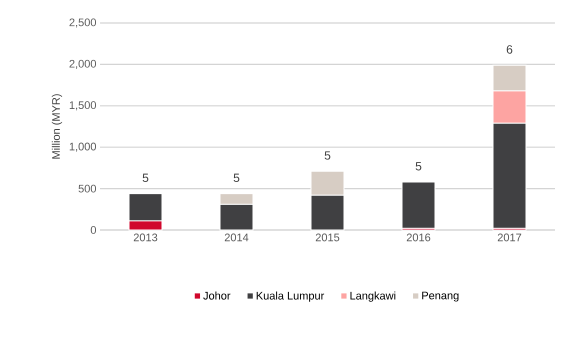  Describe the element at coordinates (373, 297) in the screenshot. I see `legend-label: Langkawi` at that location.